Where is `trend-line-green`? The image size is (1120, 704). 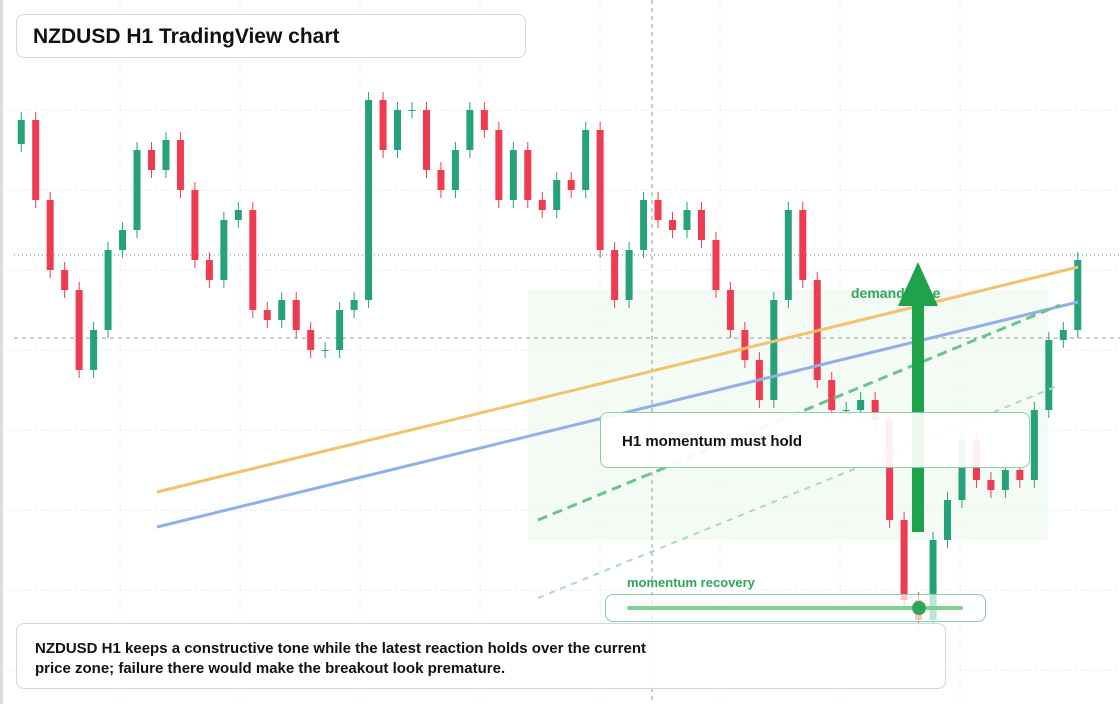 trend-line-green is located at coordinates (799, 412).